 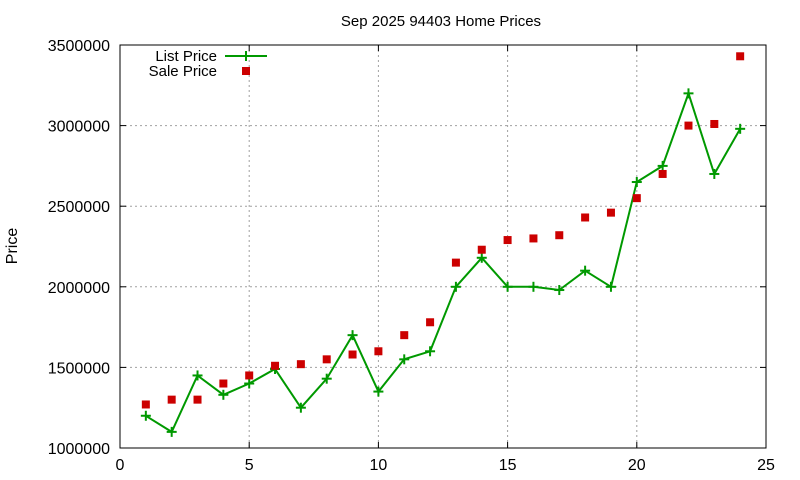 I want to click on chart-title: Sep 2025 94403 Home Prices, so click(x=441, y=21).